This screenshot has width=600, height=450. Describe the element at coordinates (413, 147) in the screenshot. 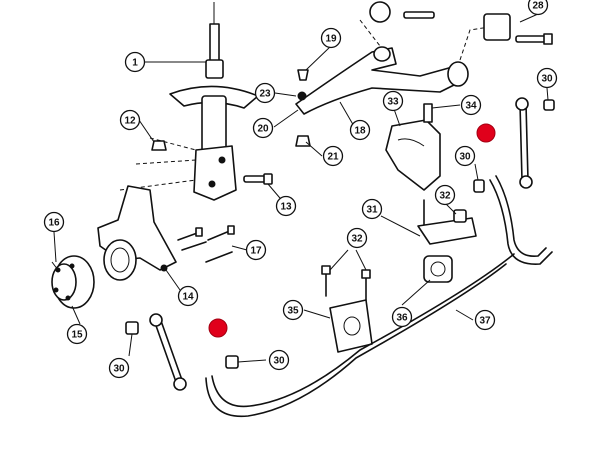

I see `crossmember-bracket` at that location.